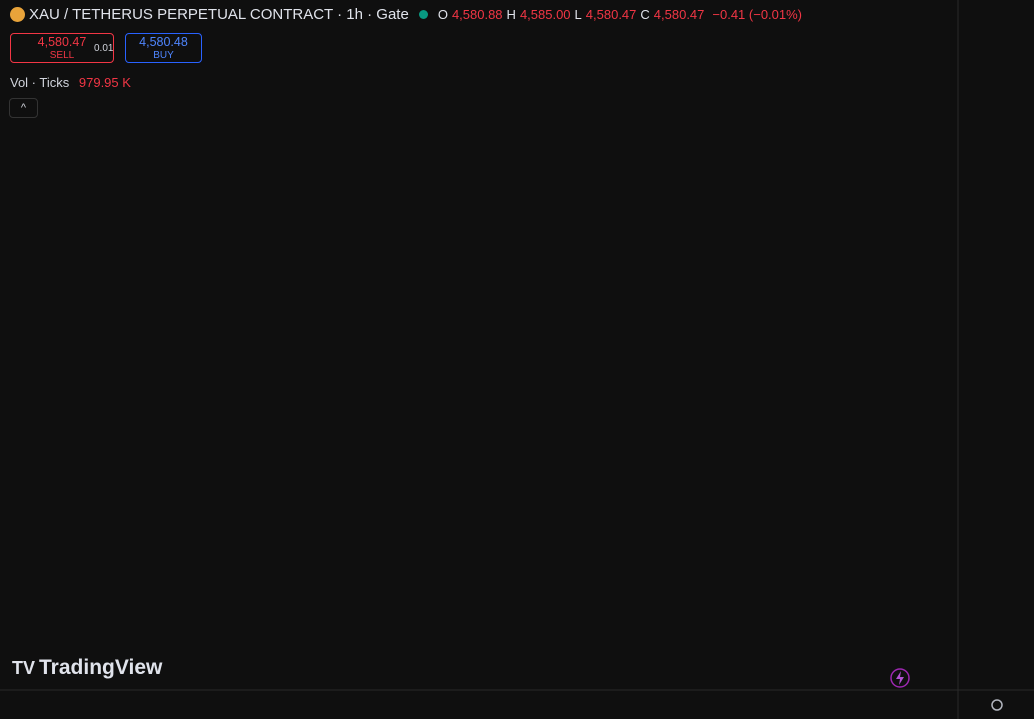  I want to click on alert-icon, so click(900, 678).